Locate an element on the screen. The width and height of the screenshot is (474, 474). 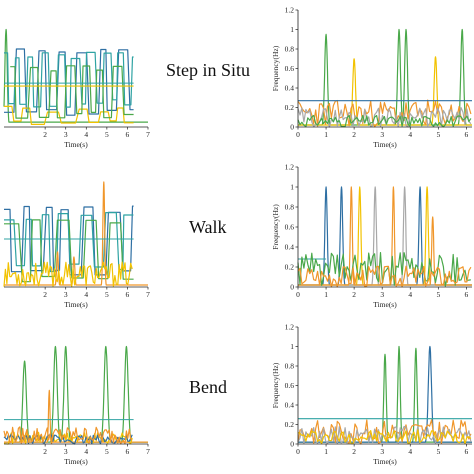
row-label-walk: Walk is located at coordinates (208, 227).